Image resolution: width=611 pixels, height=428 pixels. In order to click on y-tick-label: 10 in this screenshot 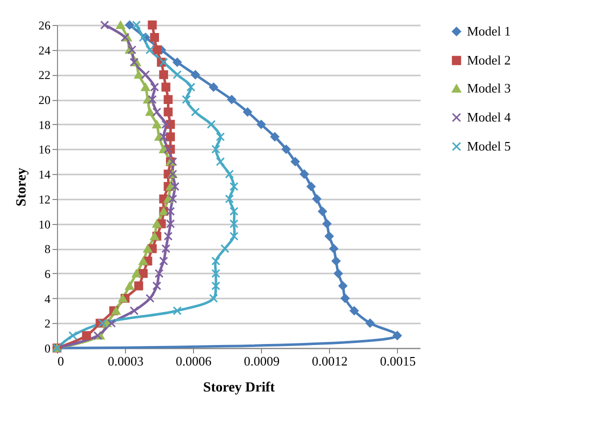, I will do `click(44, 224)`.